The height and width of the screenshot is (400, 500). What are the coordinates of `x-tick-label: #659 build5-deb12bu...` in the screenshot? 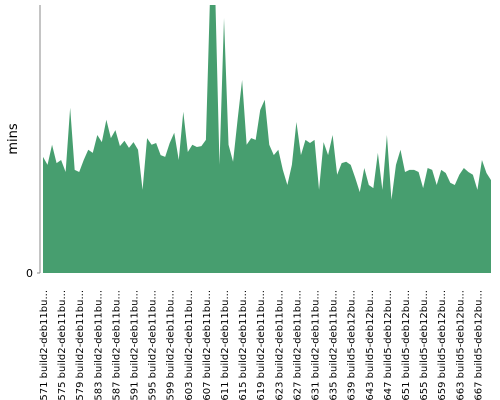 It's located at (442, 345).